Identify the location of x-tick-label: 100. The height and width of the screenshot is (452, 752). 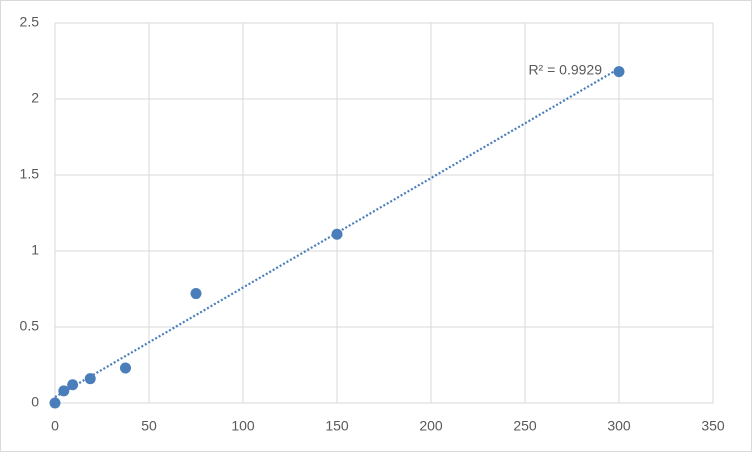
(243, 426).